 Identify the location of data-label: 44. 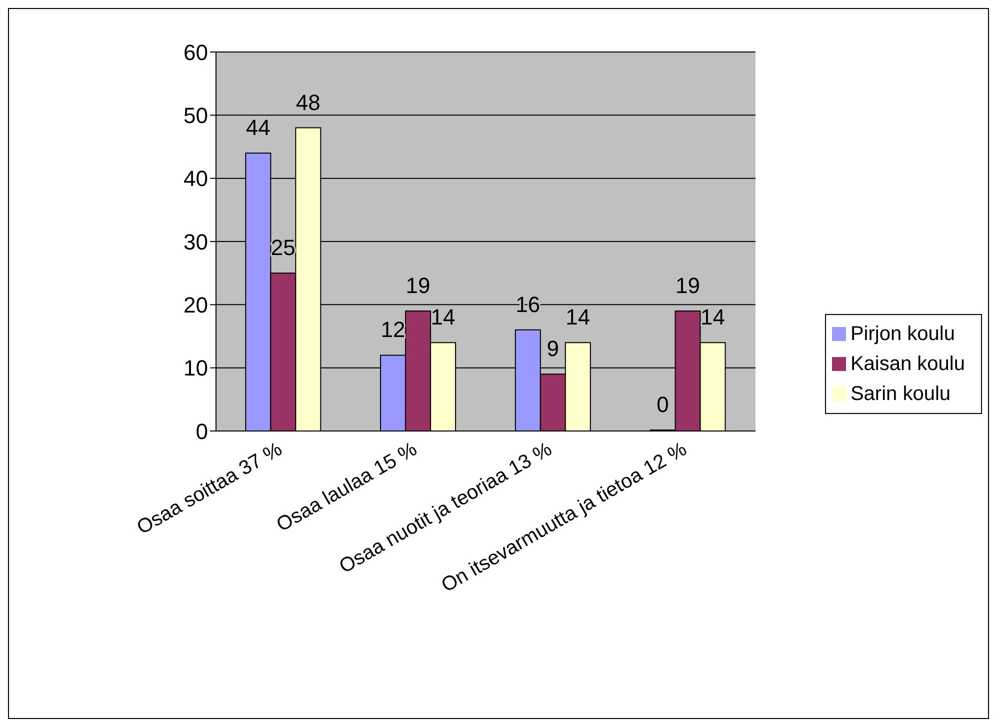
(258, 127).